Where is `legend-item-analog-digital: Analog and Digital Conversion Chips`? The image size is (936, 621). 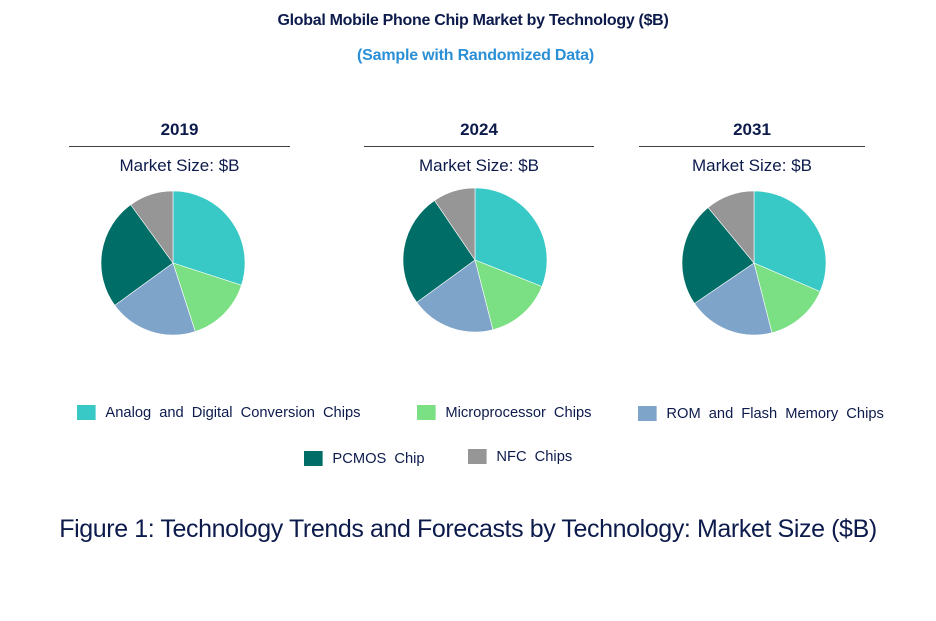
legend-item-analog-digital: Analog and Digital Conversion Chips is located at coordinates (219, 412).